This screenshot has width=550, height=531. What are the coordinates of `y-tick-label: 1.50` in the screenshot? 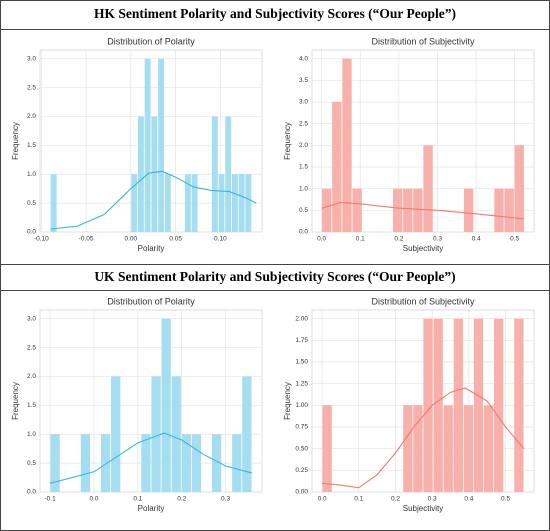 It's located at (301, 362).